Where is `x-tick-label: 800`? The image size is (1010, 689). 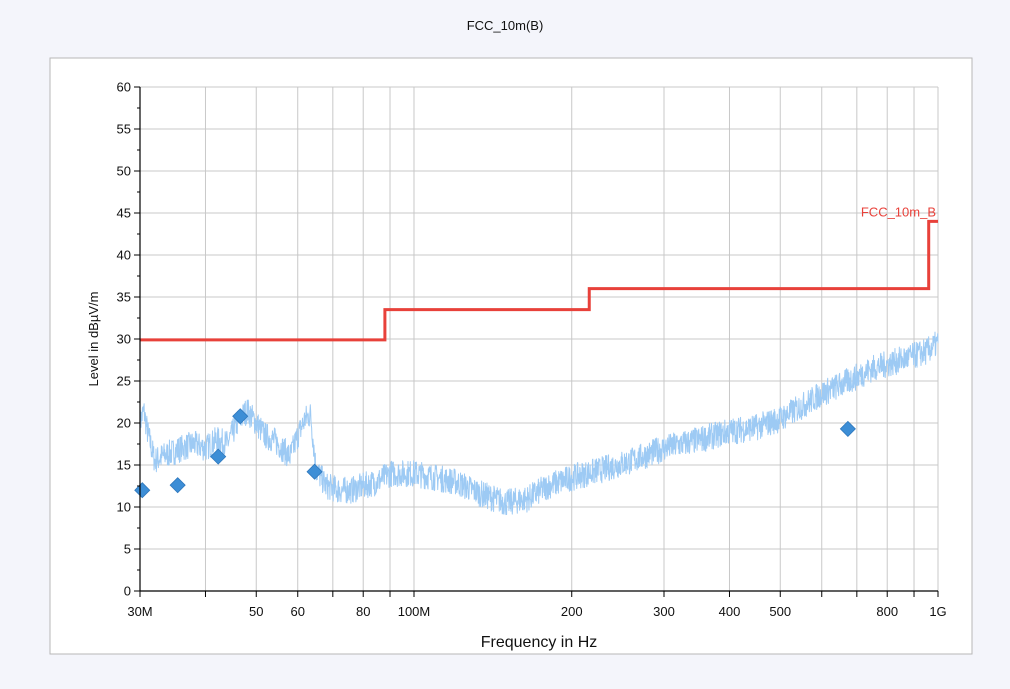
x-tick-label: 800 is located at coordinates (887, 611).